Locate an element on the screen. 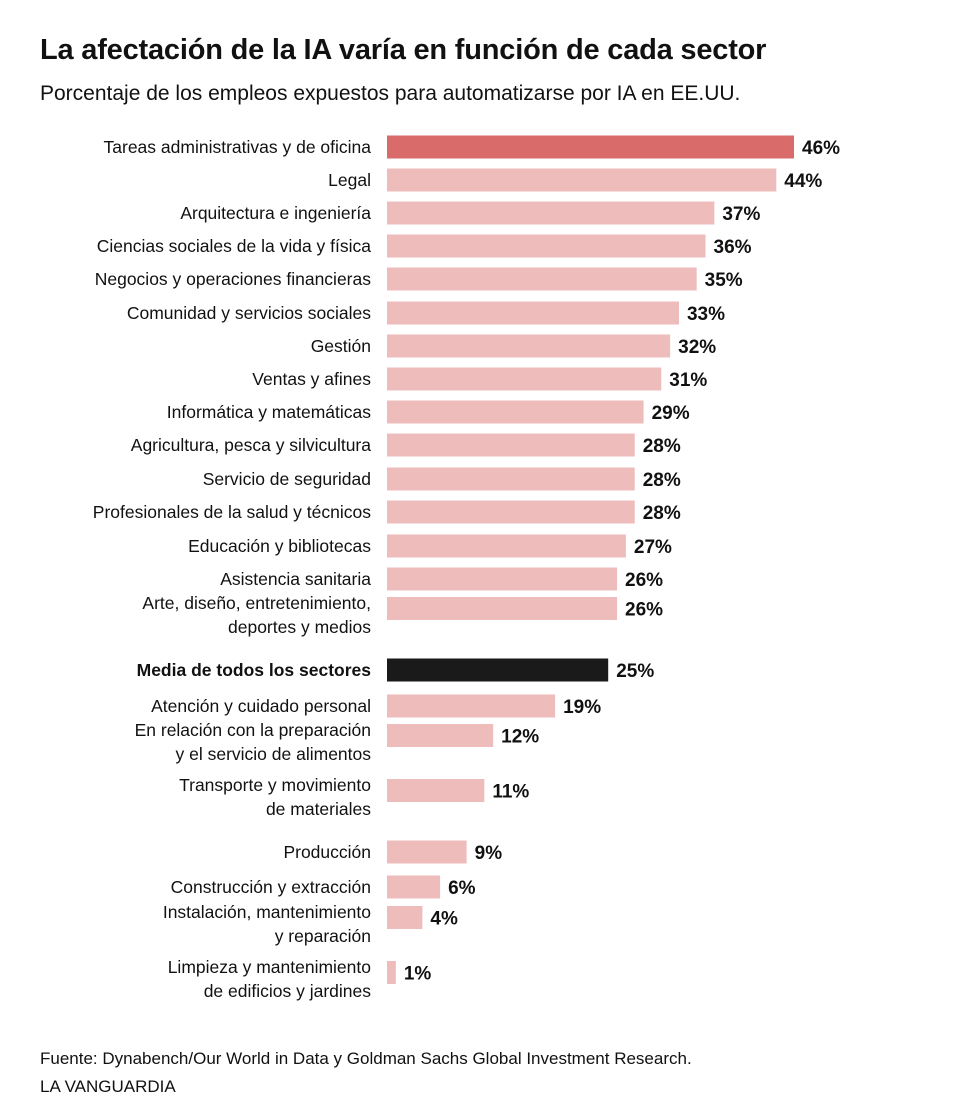  data-label-13: 26% is located at coordinates (644, 580).